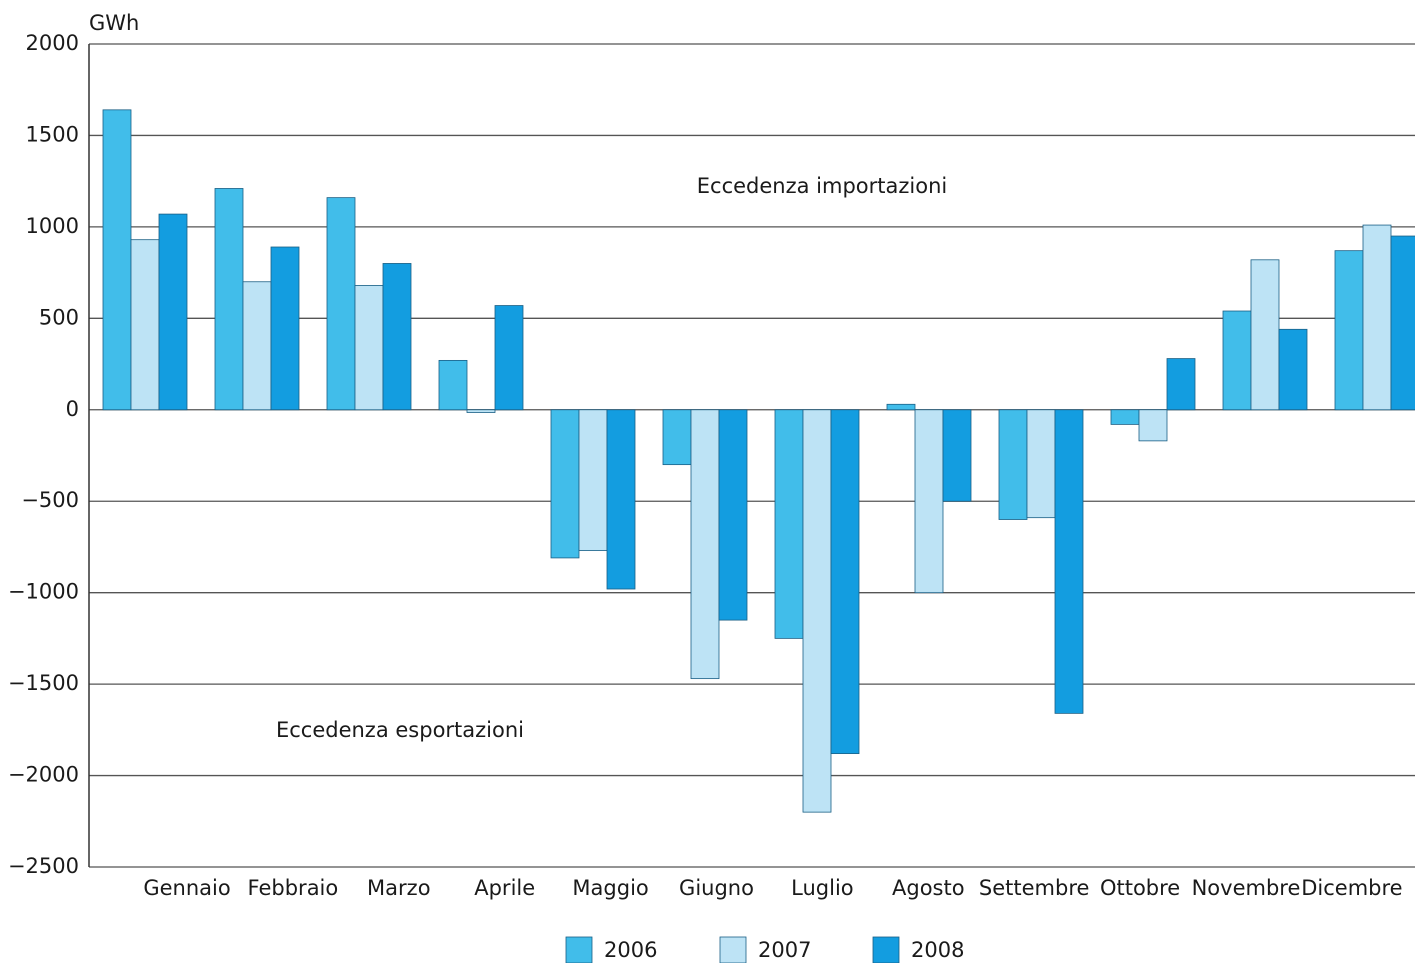  What do you see at coordinates (399, 888) in the screenshot?
I see `x-tick-label: Marzo` at bounding box center [399, 888].